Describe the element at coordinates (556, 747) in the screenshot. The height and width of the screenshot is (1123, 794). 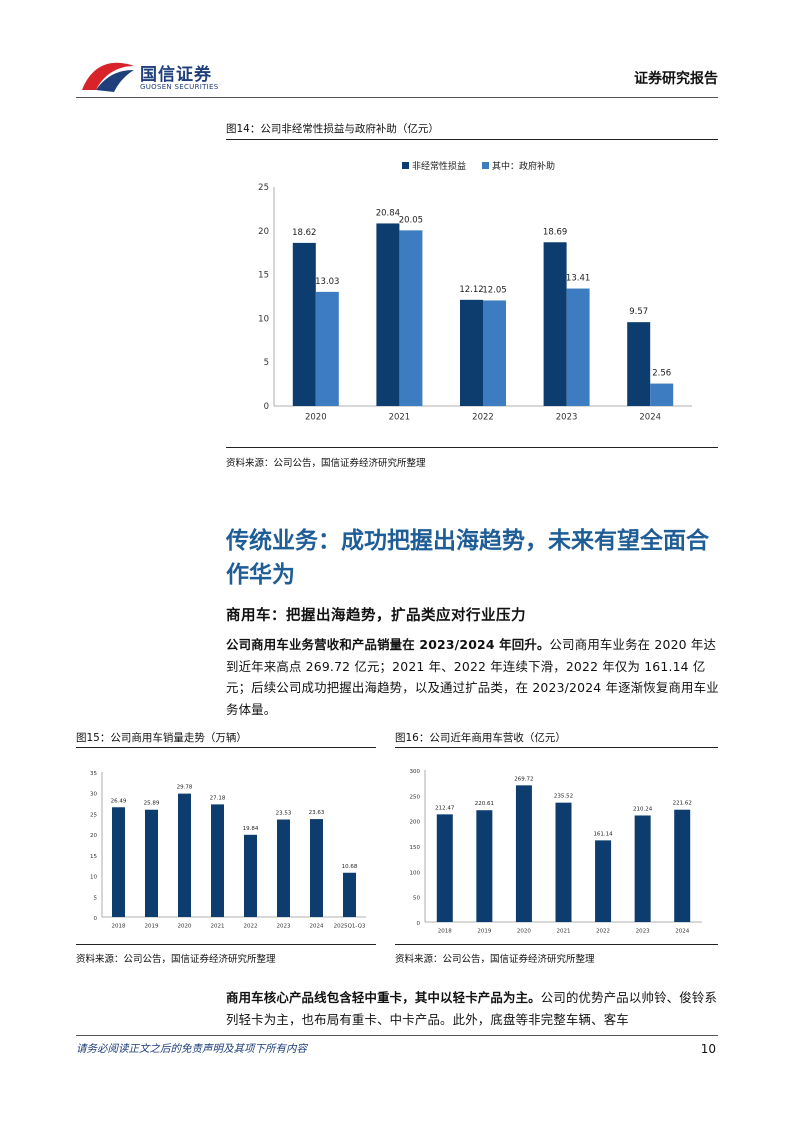
I see `fig16-top-rule` at that location.